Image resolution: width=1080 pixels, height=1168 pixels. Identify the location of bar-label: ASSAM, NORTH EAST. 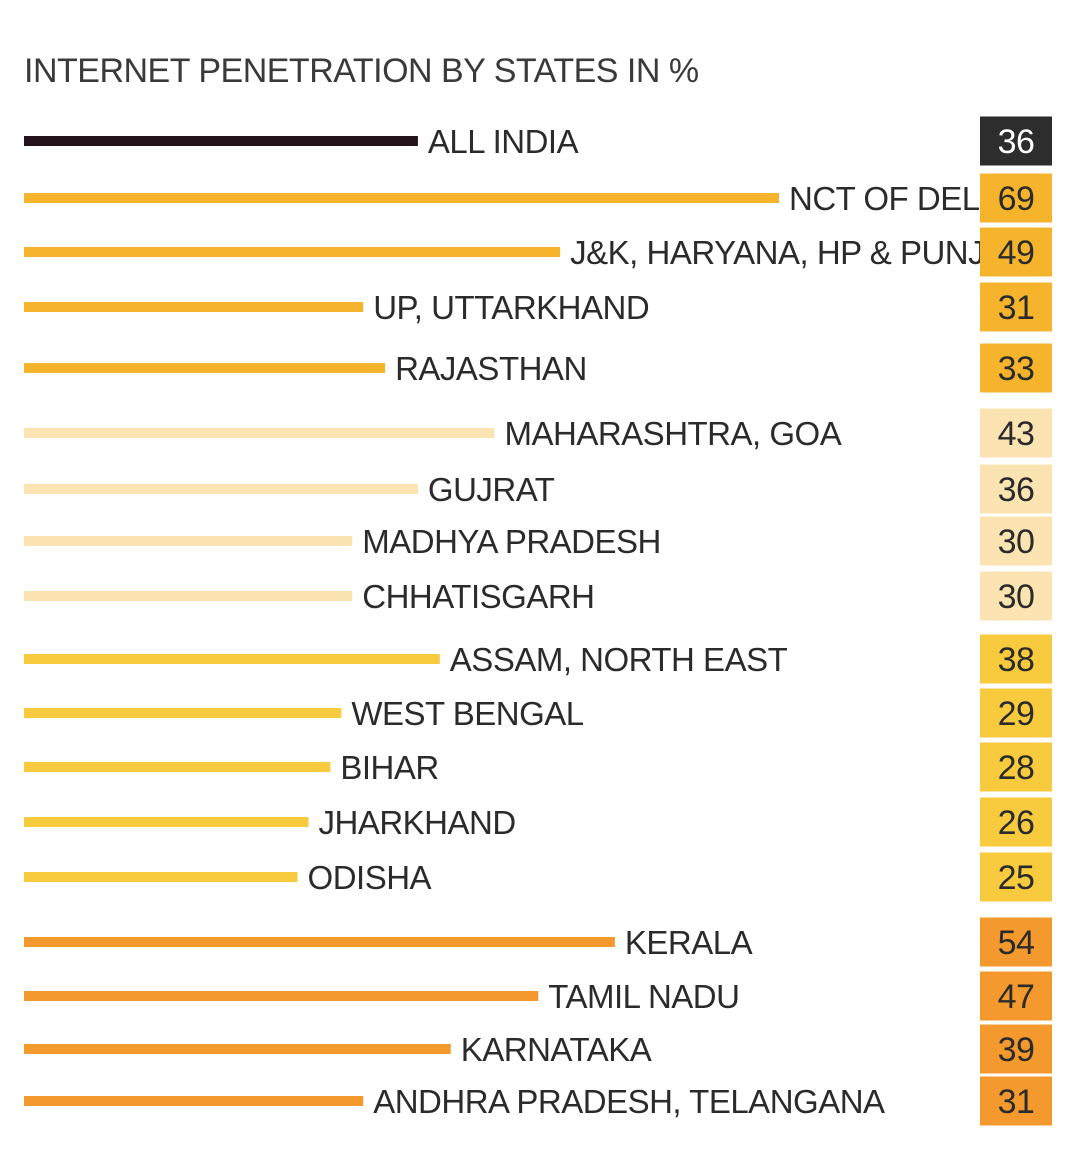
(619, 659).